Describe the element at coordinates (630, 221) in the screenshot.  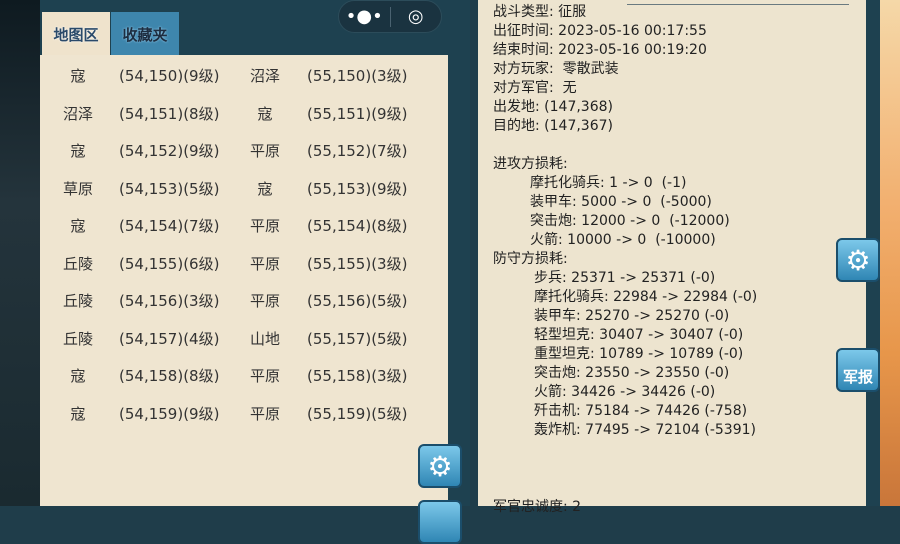
I see `report-line: 突击炮: 12000 -> 0 (-12000)` at that location.